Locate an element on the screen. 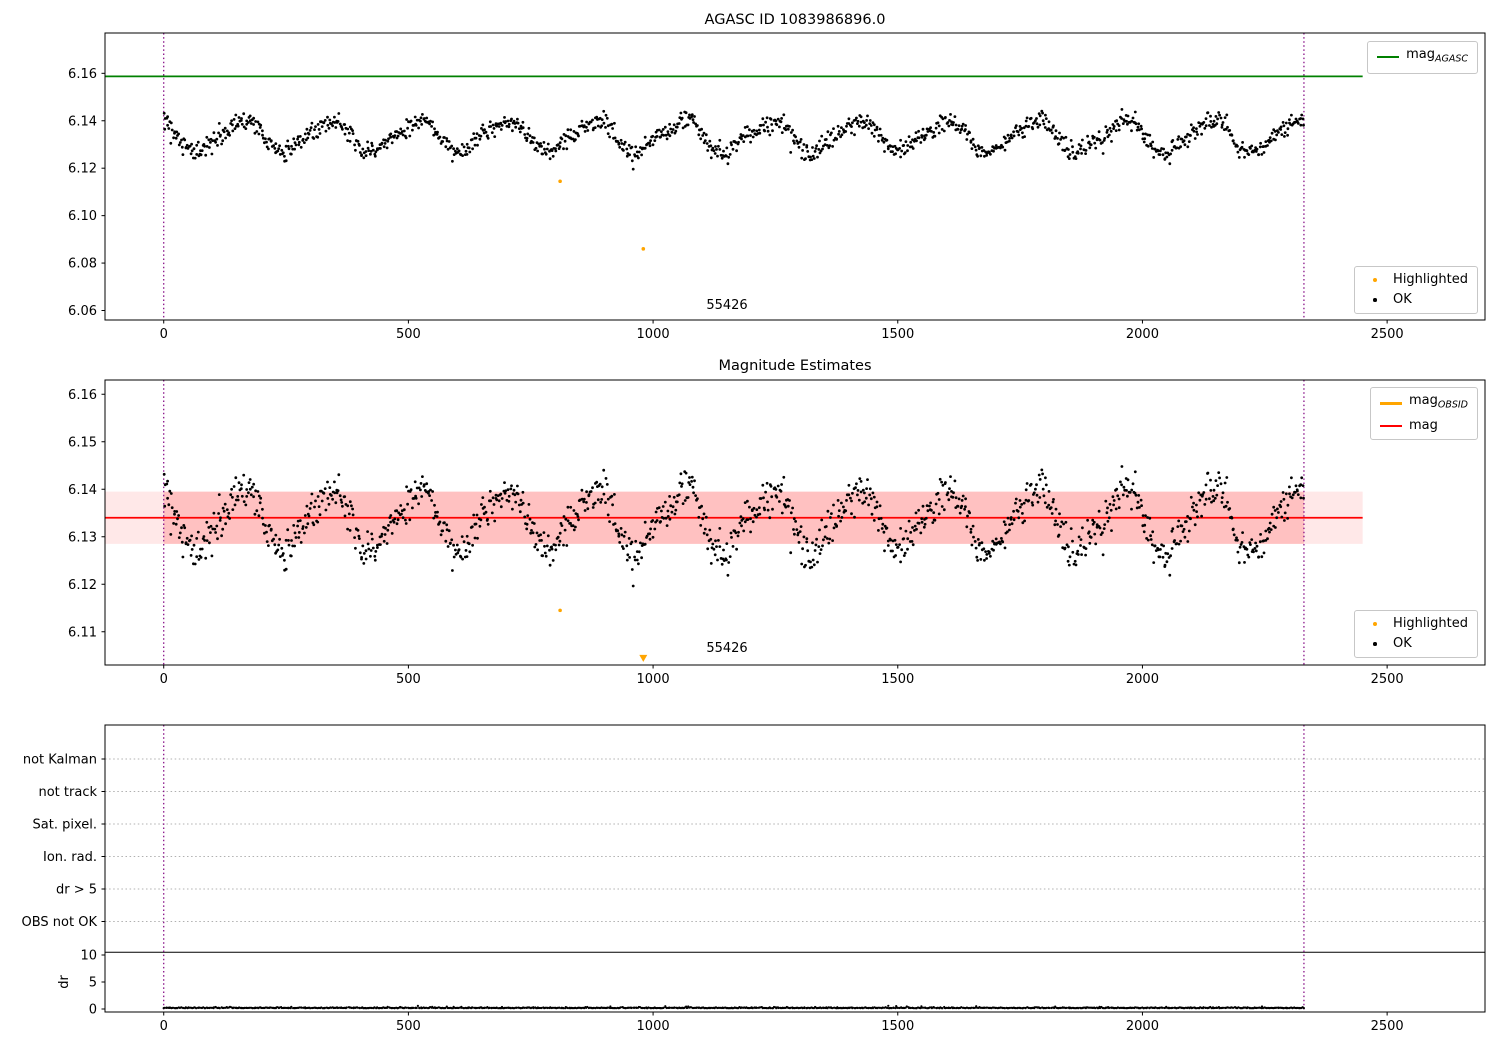  obsid-annotation-middle: 55426 is located at coordinates (727, 648).